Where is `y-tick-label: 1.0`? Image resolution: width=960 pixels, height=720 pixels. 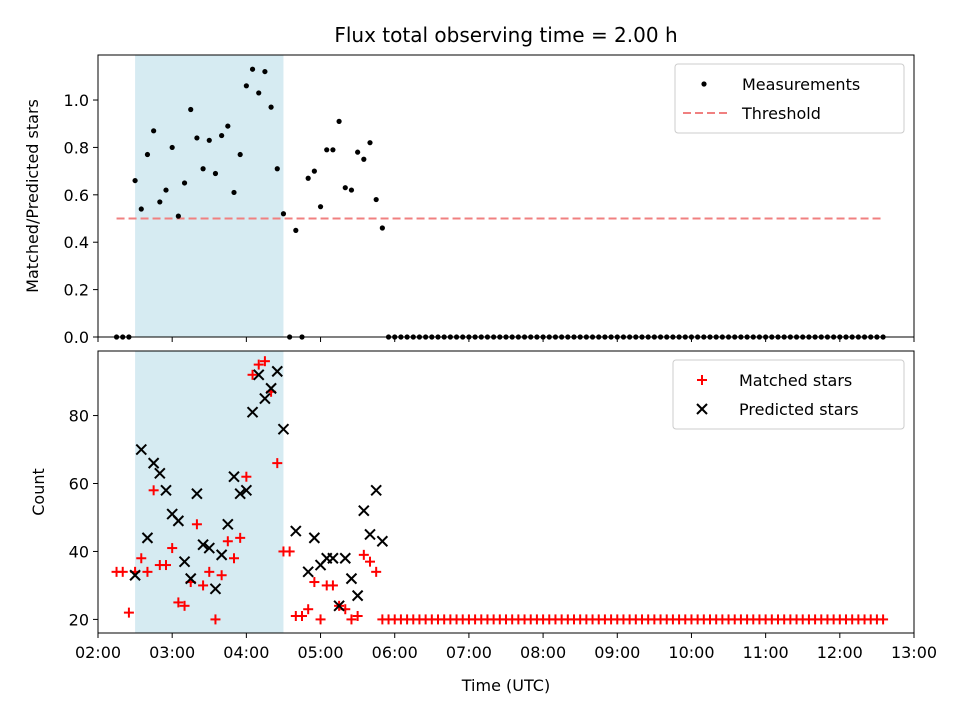
y-tick-label: 1.0 is located at coordinates (76, 100).